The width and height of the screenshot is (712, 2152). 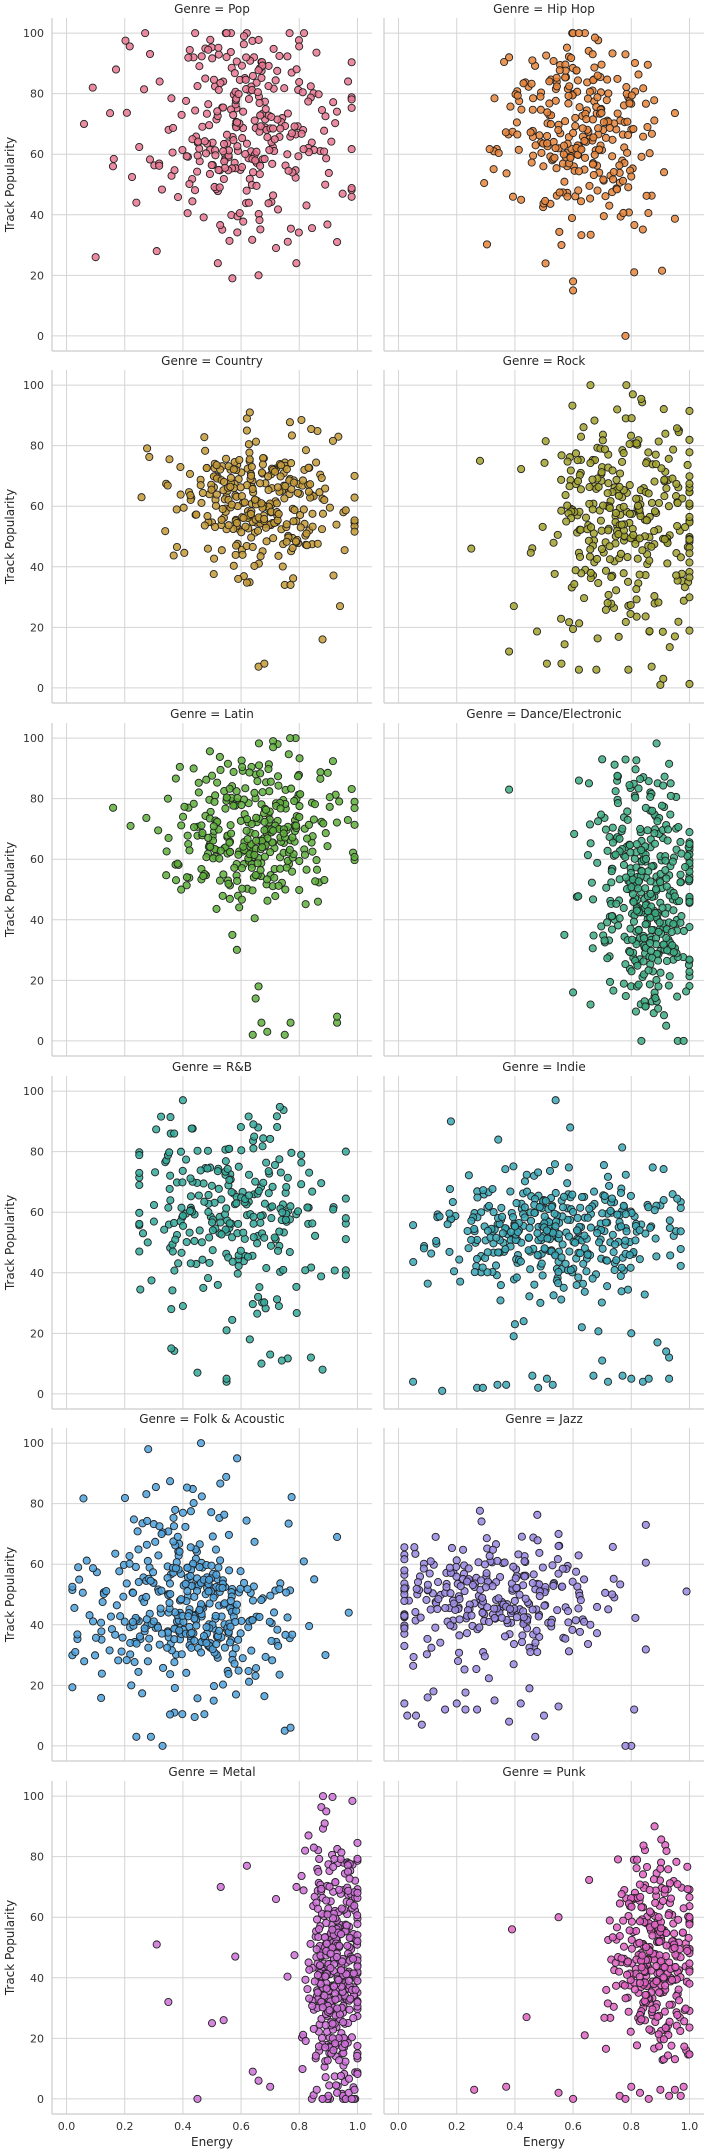 What do you see at coordinates (457, 2126) in the screenshot?
I see `x-tick-label: 0.2` at bounding box center [457, 2126].